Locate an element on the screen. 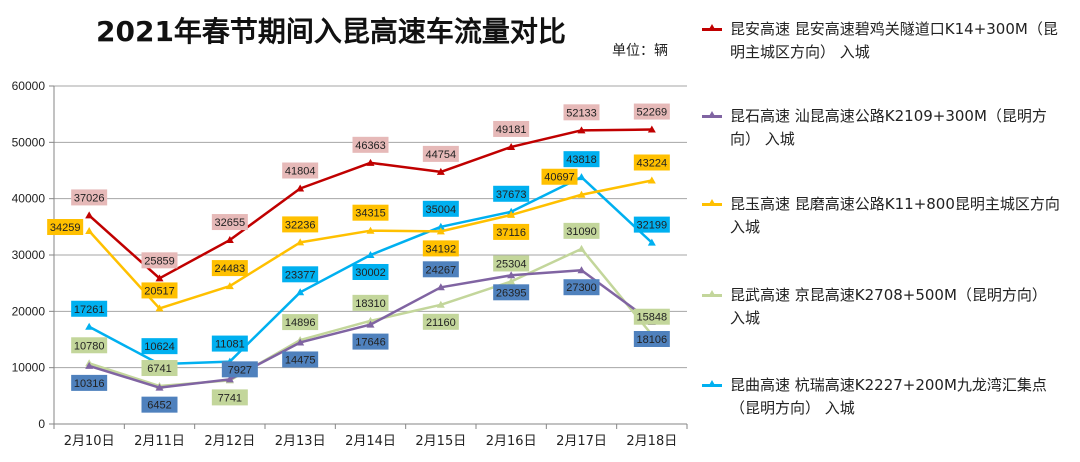 This screenshot has width=1080, height=462. data-label-text: 30002 is located at coordinates (370, 273).